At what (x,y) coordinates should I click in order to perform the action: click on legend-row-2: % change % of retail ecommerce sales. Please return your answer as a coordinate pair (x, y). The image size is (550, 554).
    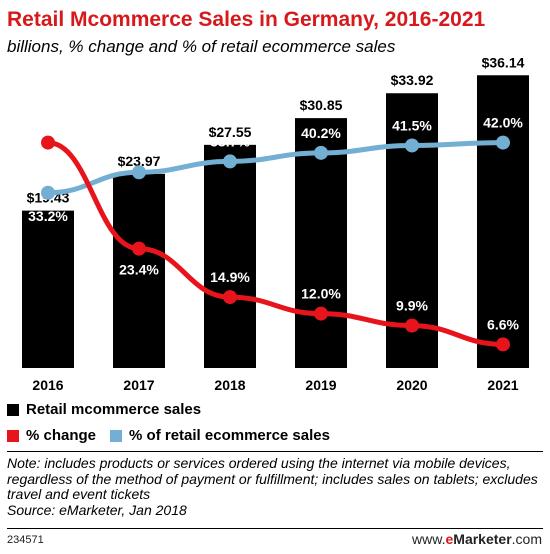
    Looking at the image, I should click on (175, 435).